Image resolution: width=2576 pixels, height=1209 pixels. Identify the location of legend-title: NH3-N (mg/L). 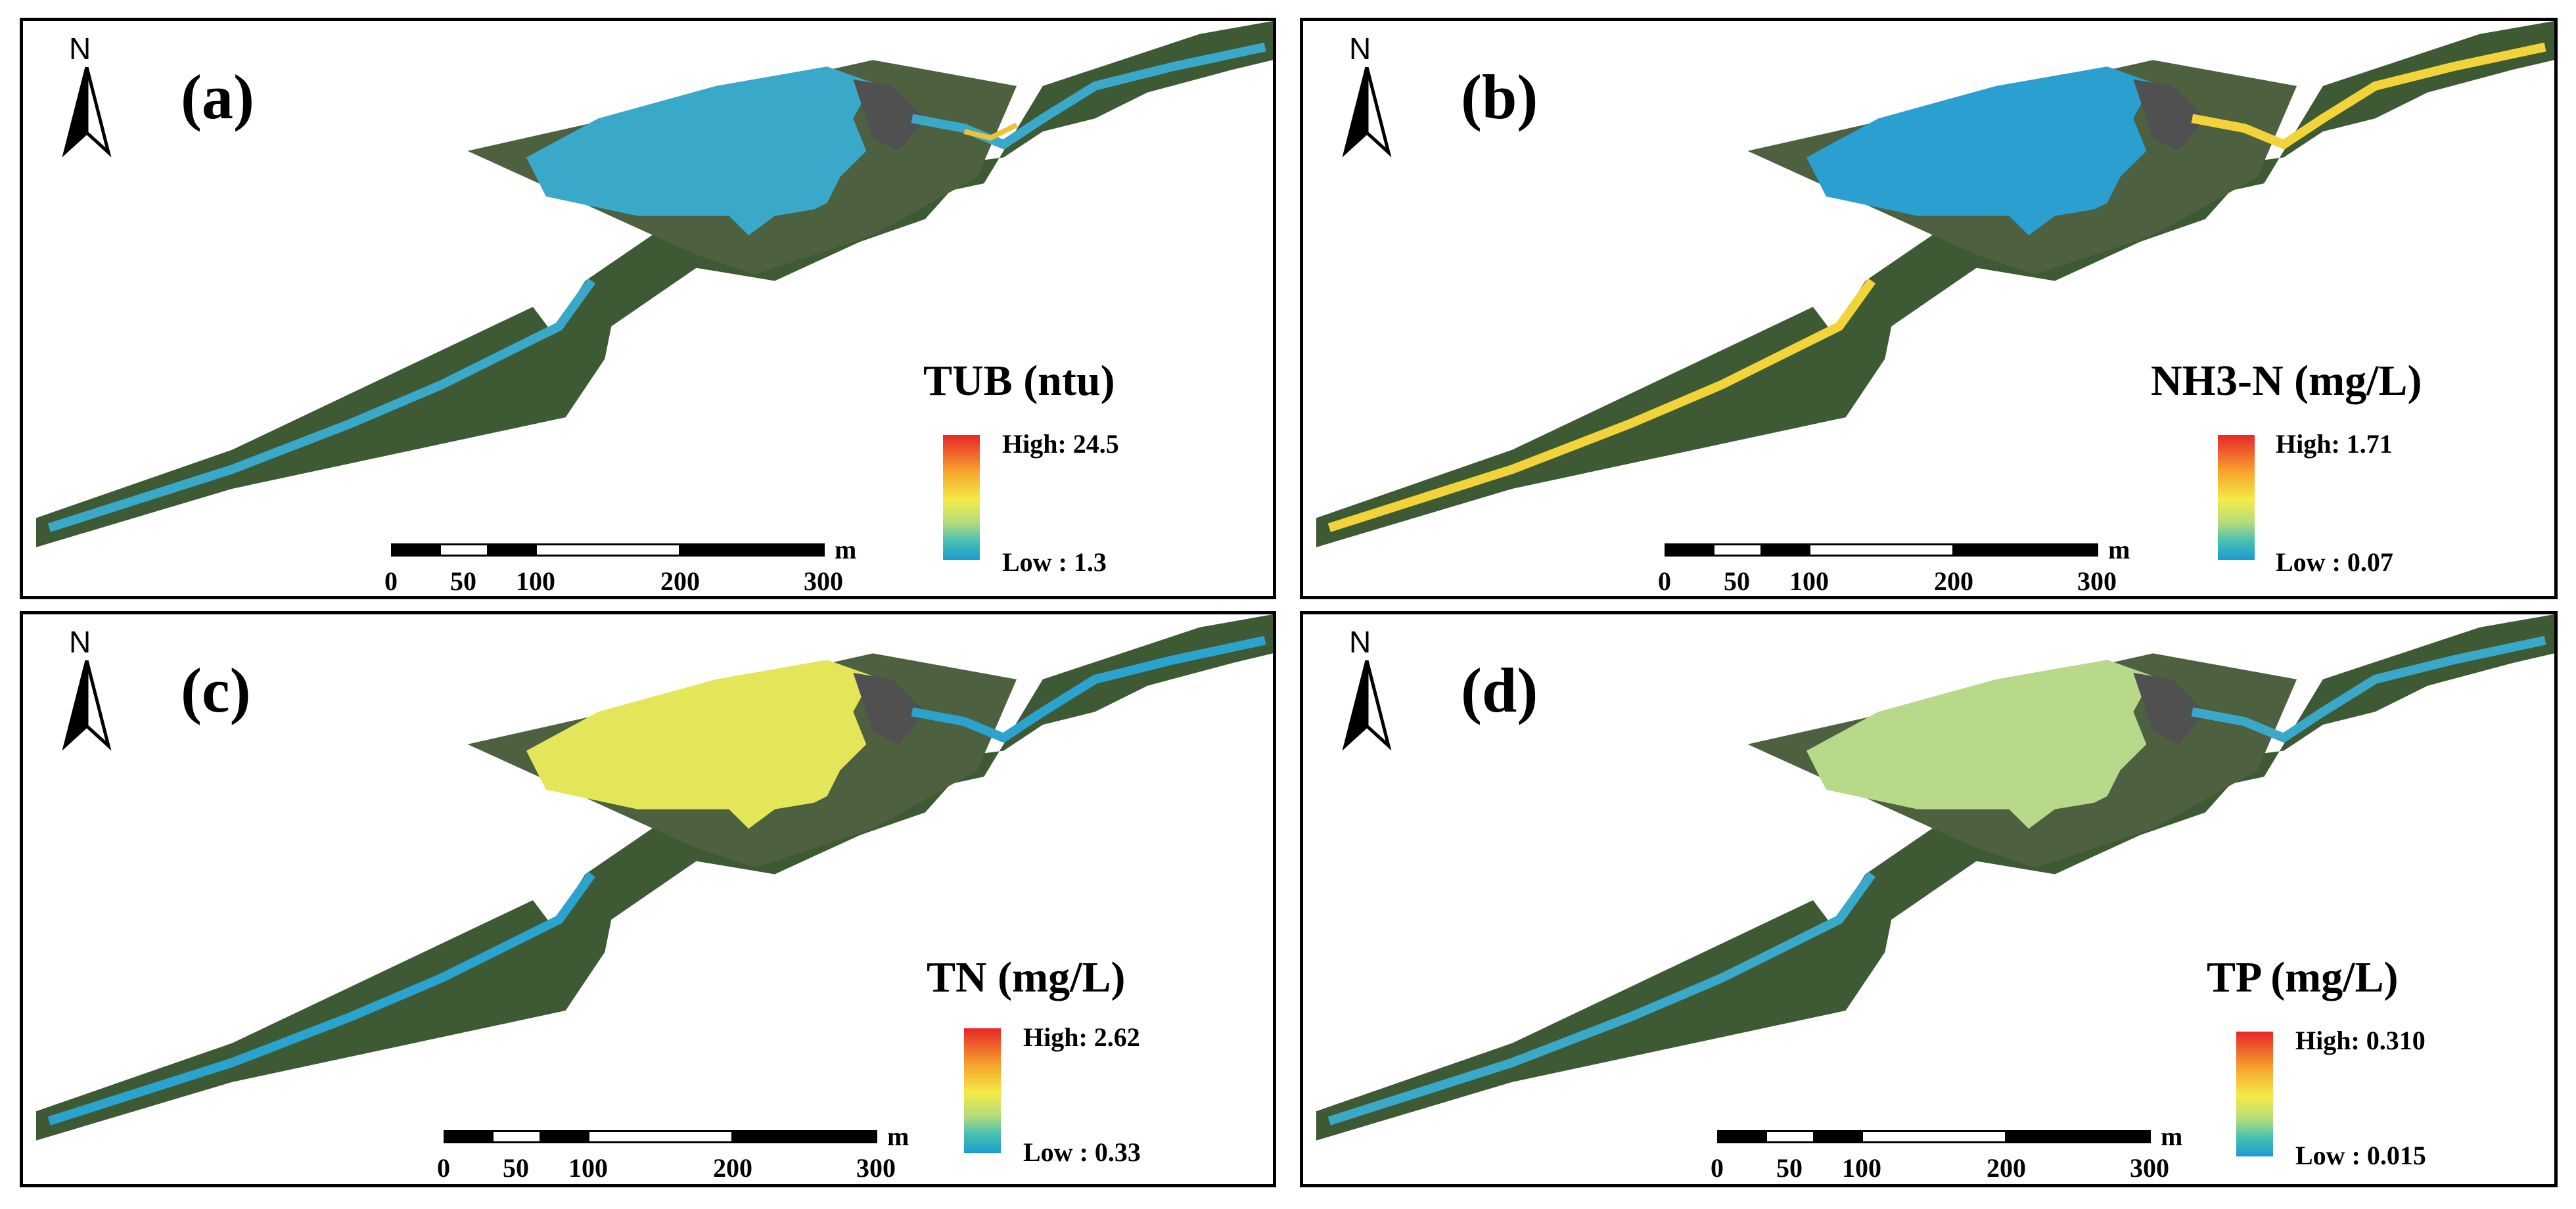
(2286, 381).